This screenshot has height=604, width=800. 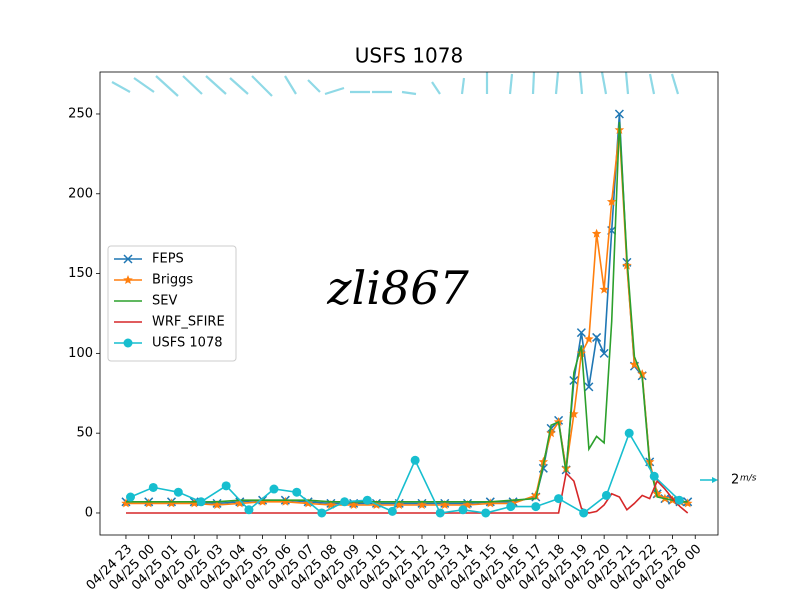 I want to click on legend-frame, so click(x=172, y=303).